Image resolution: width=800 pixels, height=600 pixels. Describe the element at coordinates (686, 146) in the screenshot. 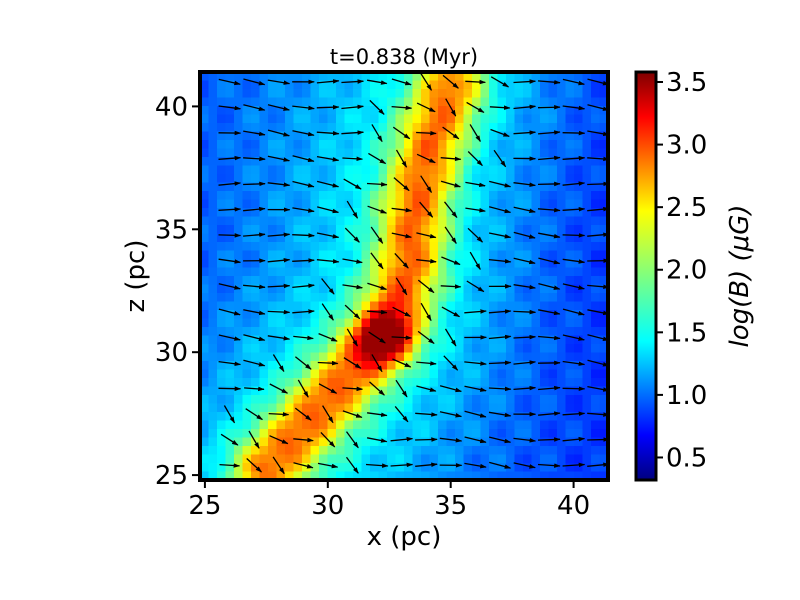

I see `colorbar-tick-label: 3.0` at that location.